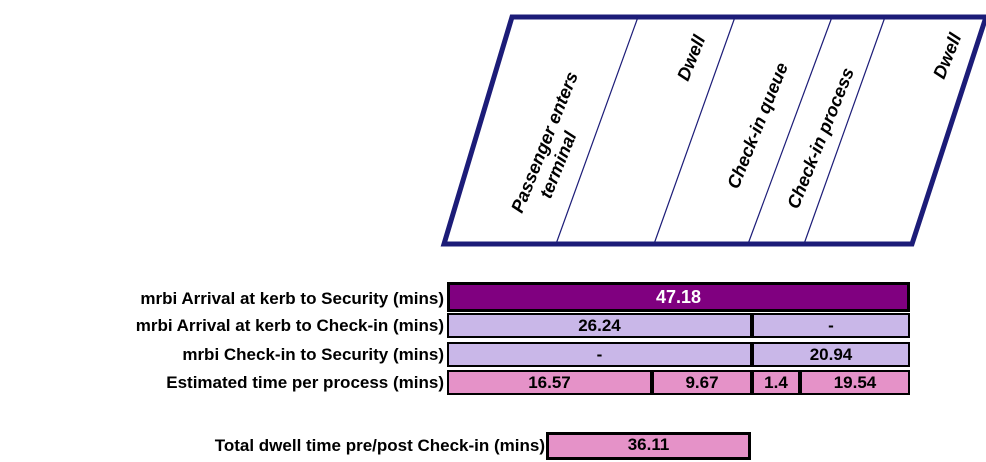  What do you see at coordinates (776, 382) in the screenshot?
I see `value-process-checkin: 1.4` at bounding box center [776, 382].